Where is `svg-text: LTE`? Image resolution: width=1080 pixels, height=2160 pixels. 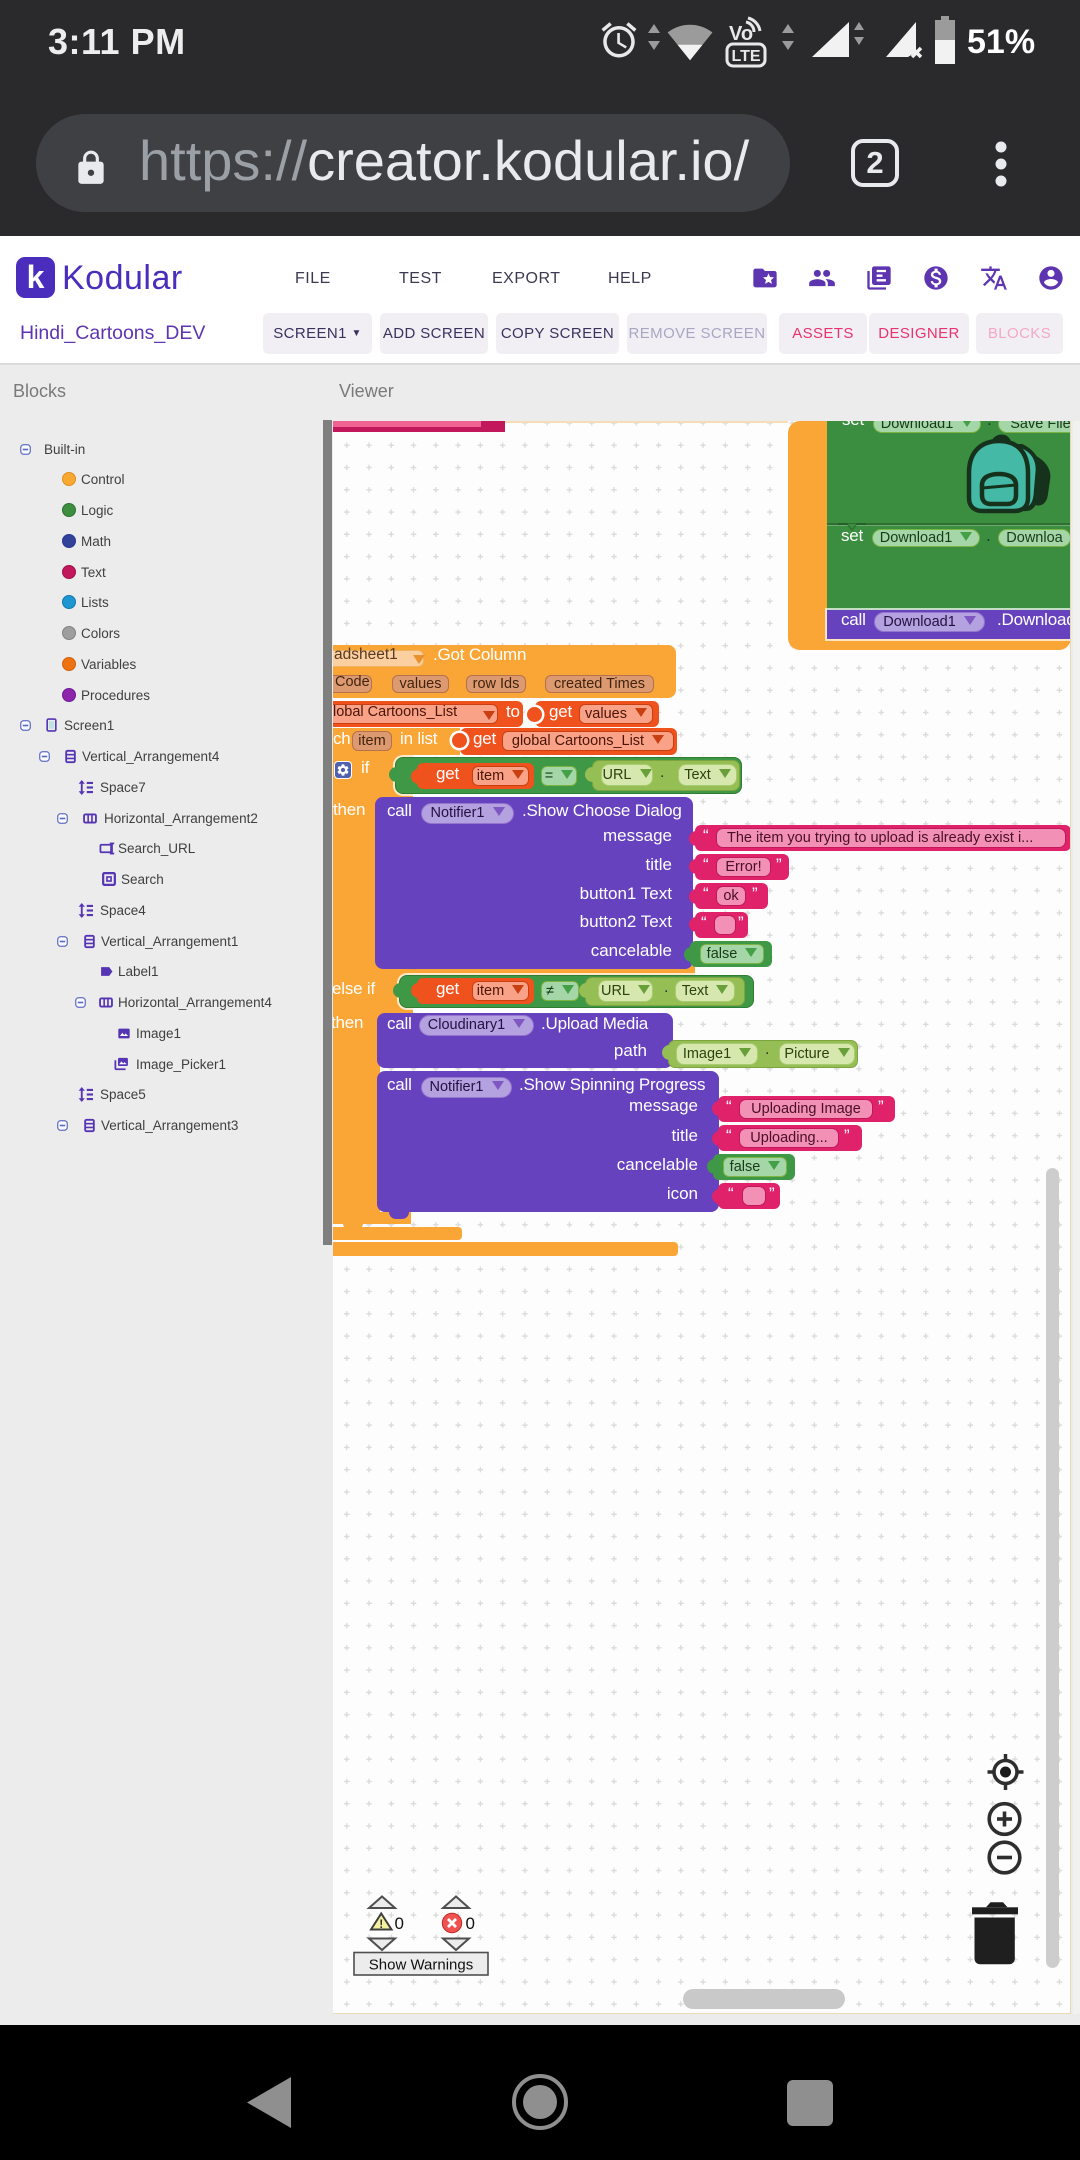 svg-text: LTE is located at coordinates (746, 56).